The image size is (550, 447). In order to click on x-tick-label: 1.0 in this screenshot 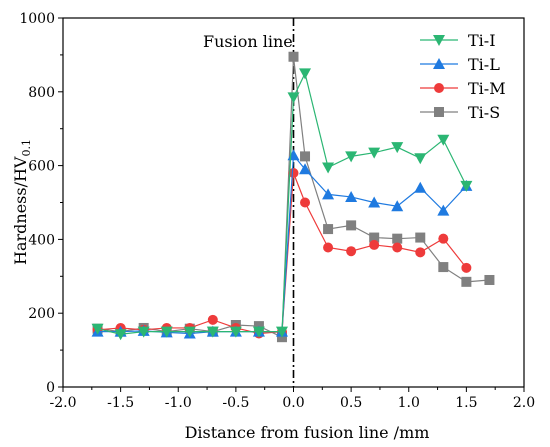, I will do `click(409, 403)`.